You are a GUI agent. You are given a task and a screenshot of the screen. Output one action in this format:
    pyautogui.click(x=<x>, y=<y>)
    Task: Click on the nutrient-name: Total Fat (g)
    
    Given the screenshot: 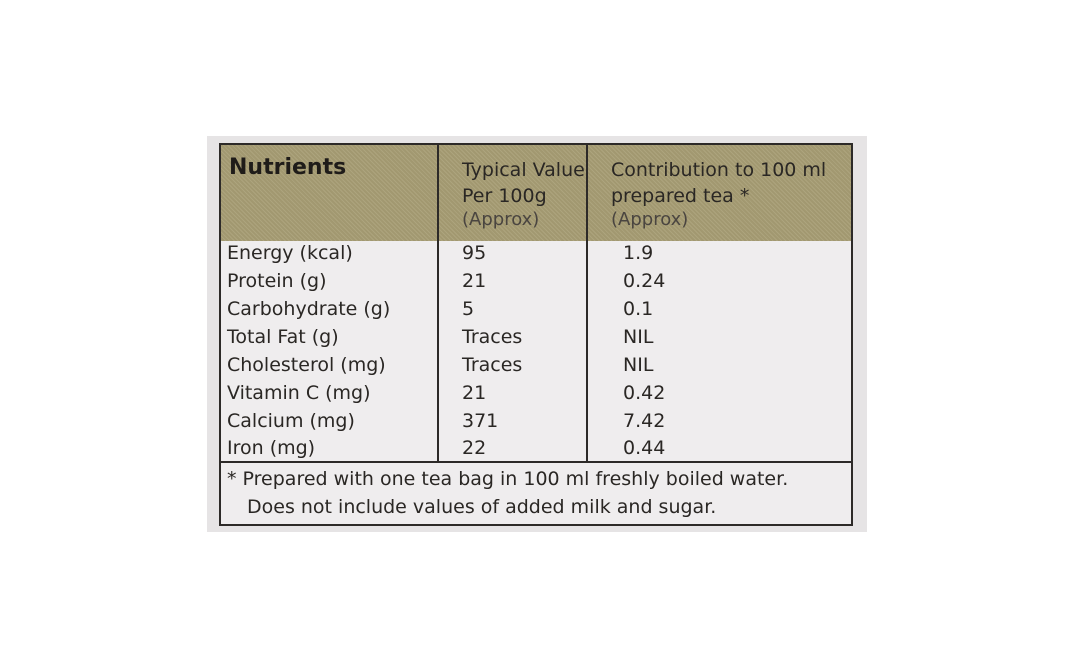 What is the action you would take?
    pyautogui.click(x=283, y=337)
    